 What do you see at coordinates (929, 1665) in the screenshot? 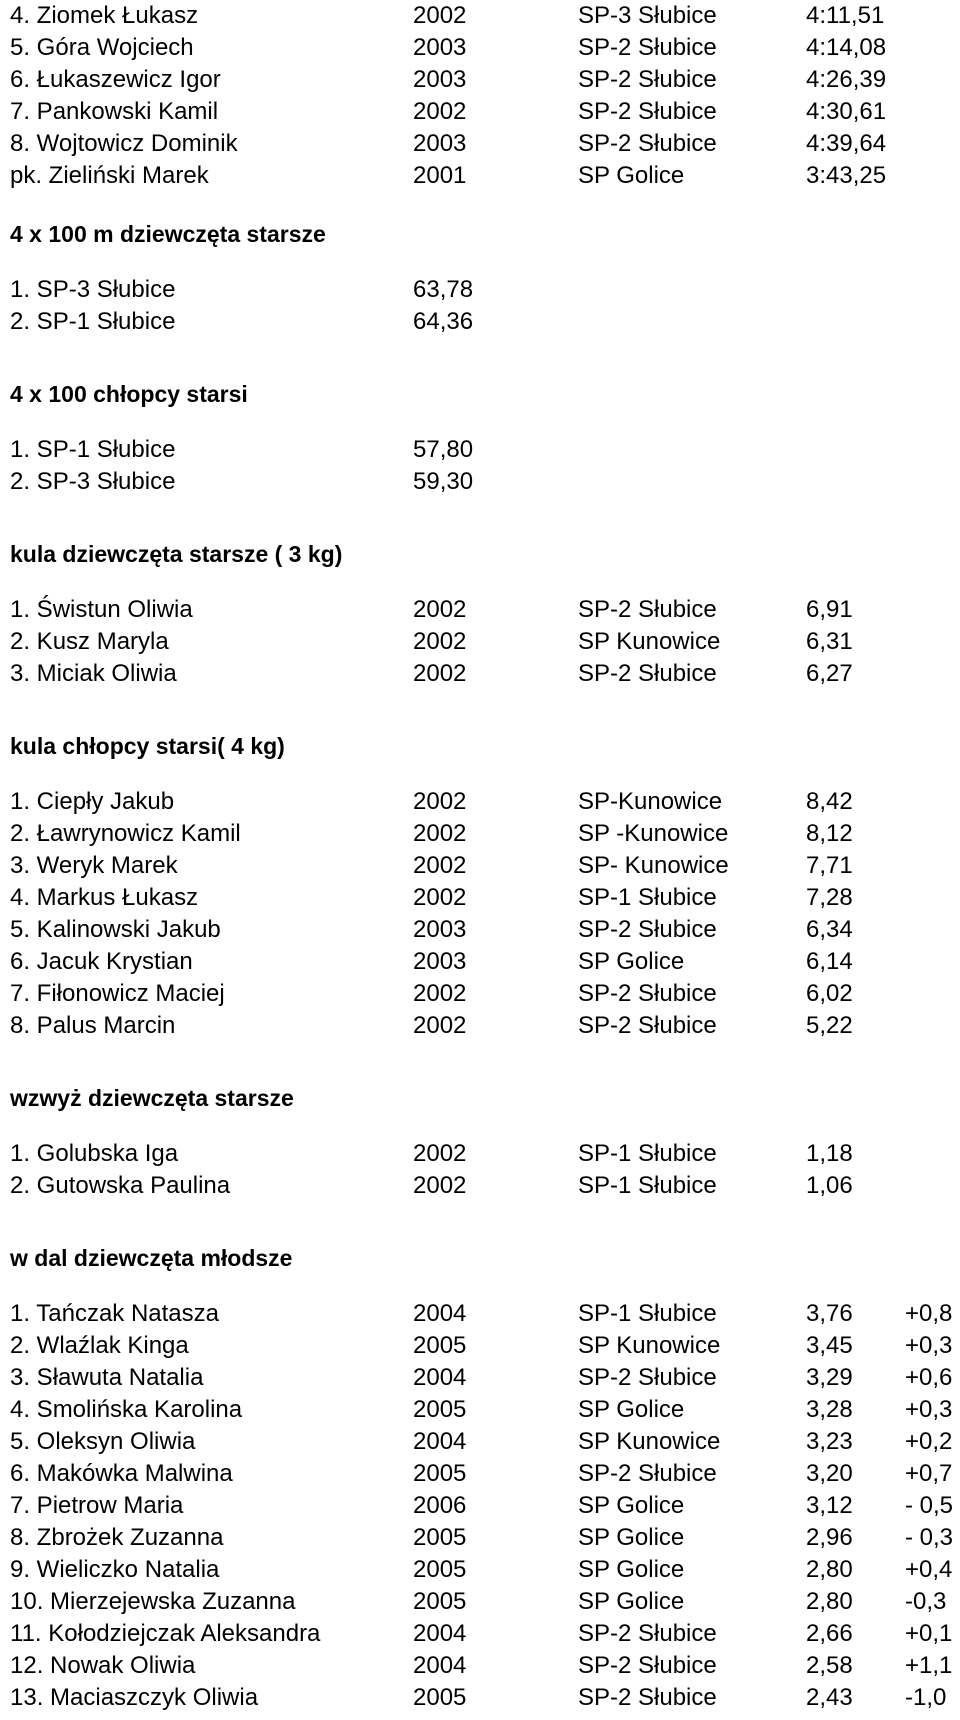
I see `wind-value: +1,1` at bounding box center [929, 1665].